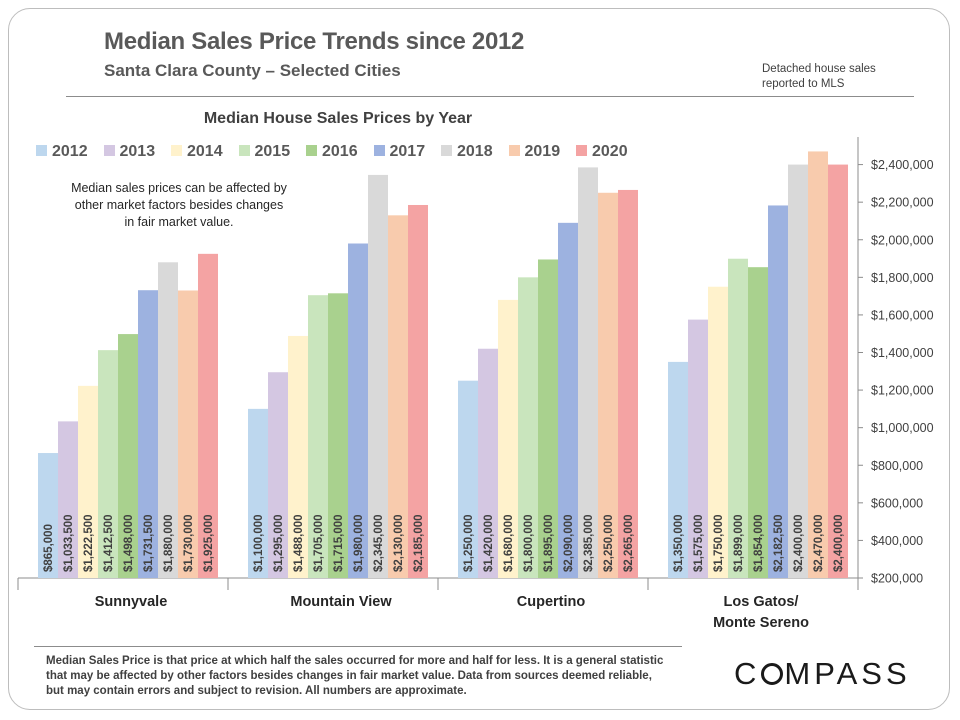 This screenshot has width=960, height=720. I want to click on legend-item: 2015, so click(264, 152).